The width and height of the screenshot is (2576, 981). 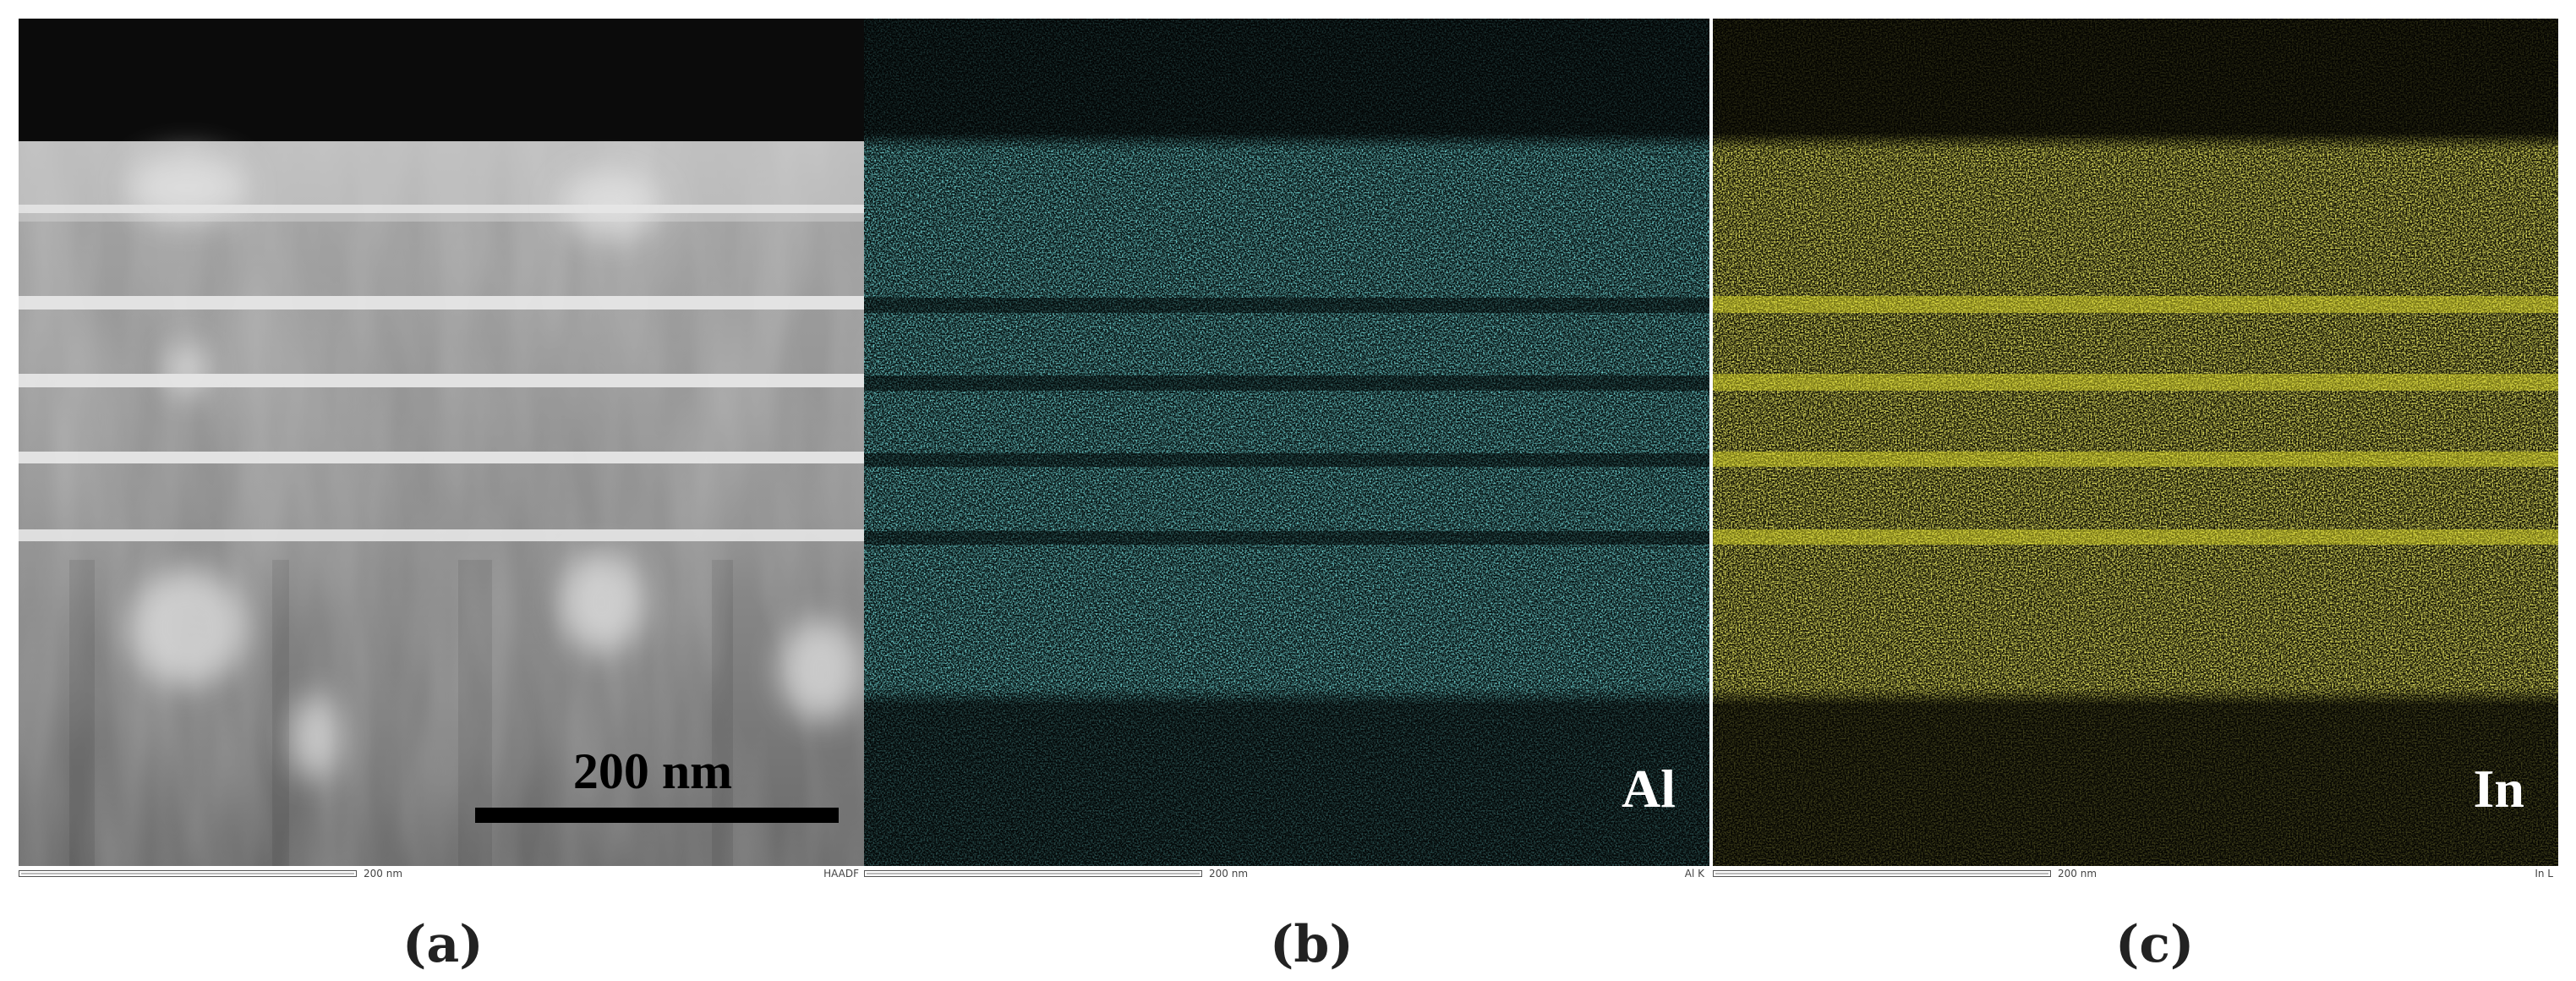 What do you see at coordinates (1694, 874) in the screenshot?
I see `strip-signal-label: Al K` at bounding box center [1694, 874].